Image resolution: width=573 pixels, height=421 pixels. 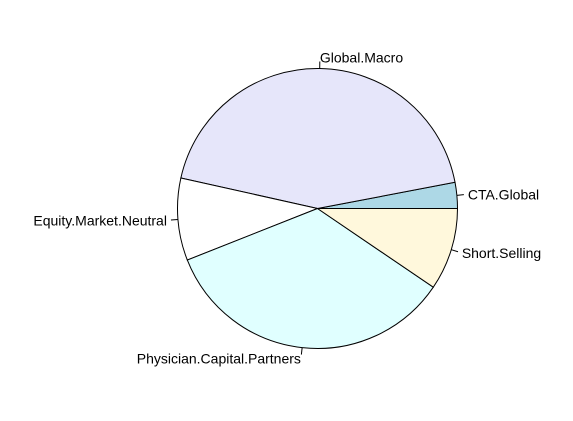 I want to click on pie-label-physician-capital-partners: Physician.Capital.Partners, so click(x=219, y=359).